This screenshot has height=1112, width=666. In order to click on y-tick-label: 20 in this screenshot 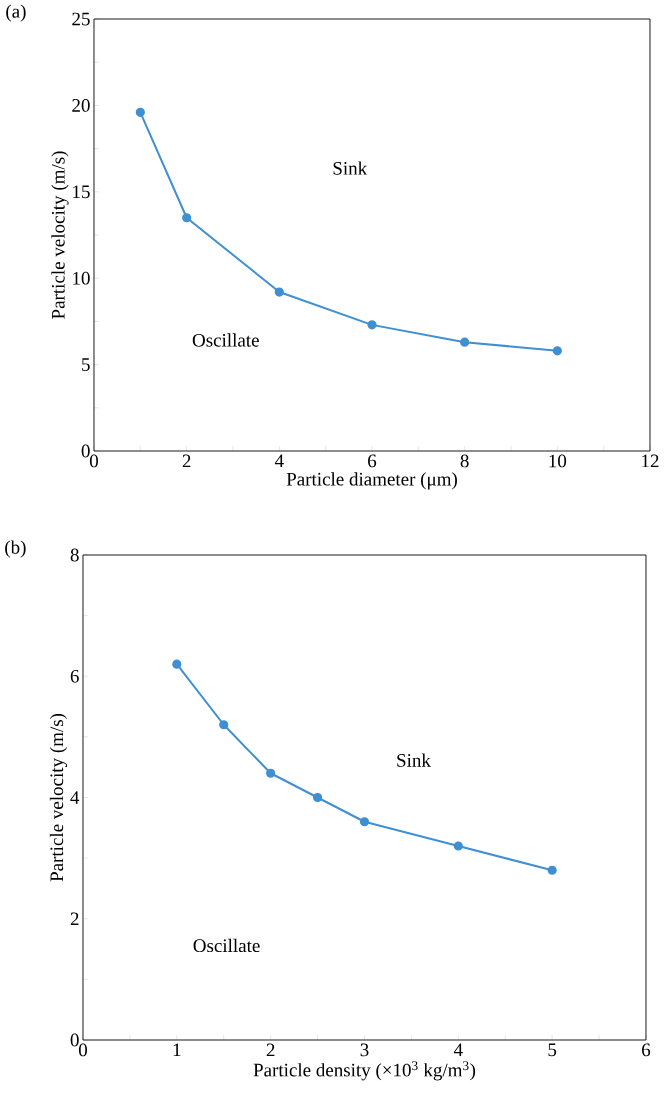, I will do `click(81, 105)`.